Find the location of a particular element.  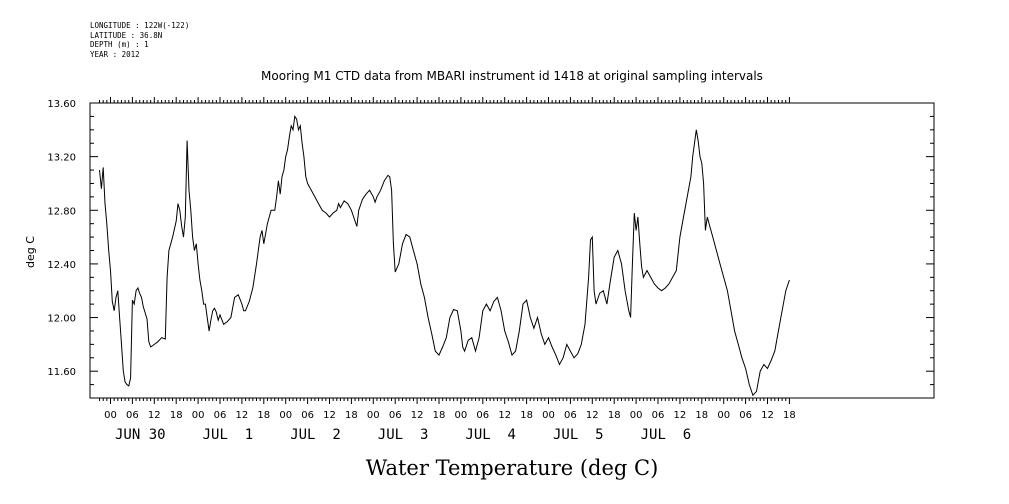

y-tick-label: 12.40 is located at coordinates (61, 265).